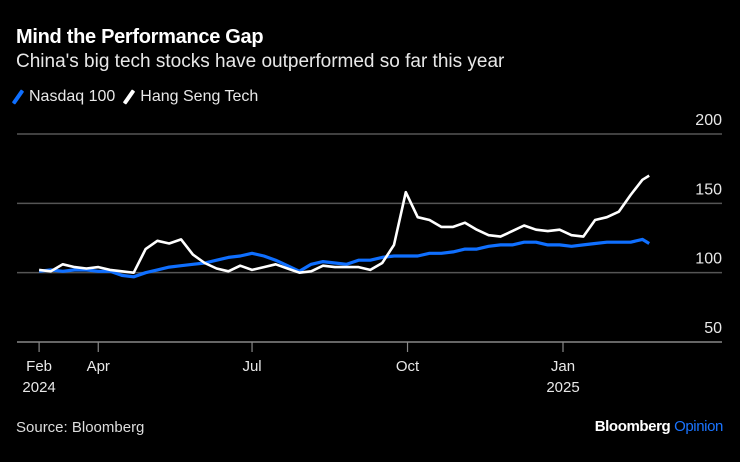 This screenshot has width=740, height=462. What do you see at coordinates (562, 387) in the screenshot?
I see `x-tick-year-label: 2025` at bounding box center [562, 387].